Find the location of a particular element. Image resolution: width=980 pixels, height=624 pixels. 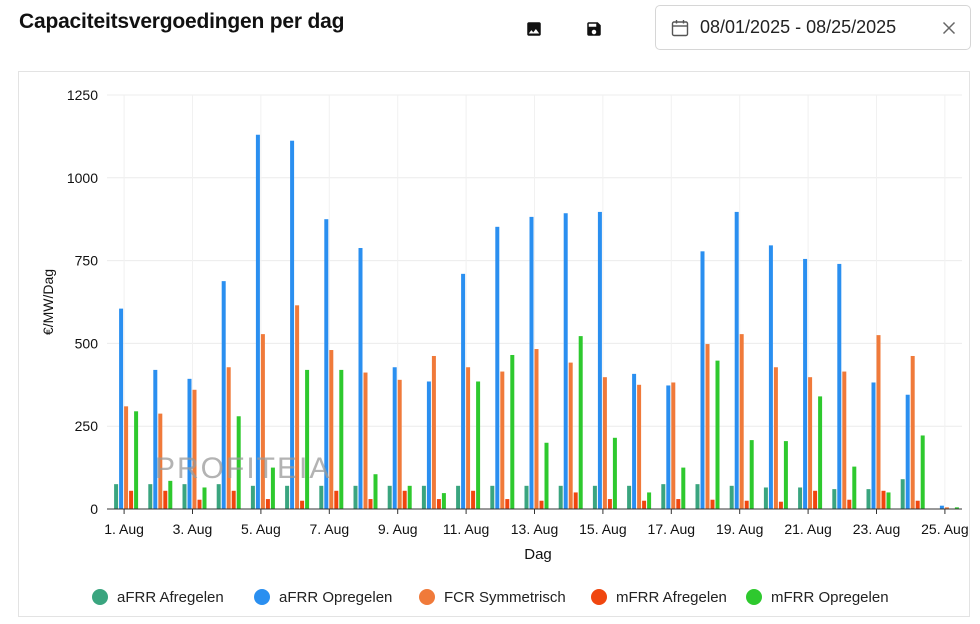

legend-item: aFRR Opregelen is located at coordinates (323, 597).